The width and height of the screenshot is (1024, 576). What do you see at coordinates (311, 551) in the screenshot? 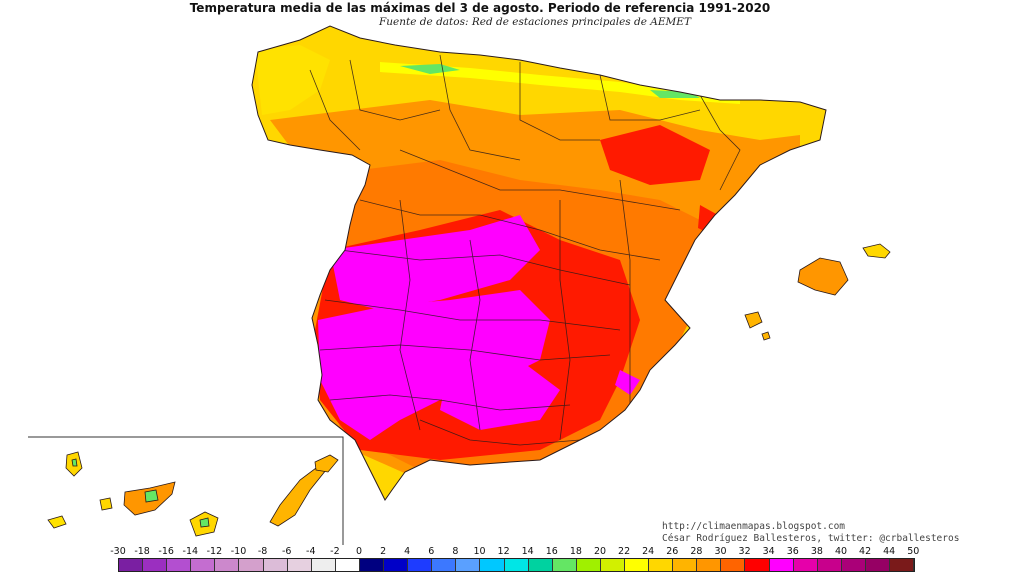
I see `legend-label: -4` at bounding box center [311, 551].